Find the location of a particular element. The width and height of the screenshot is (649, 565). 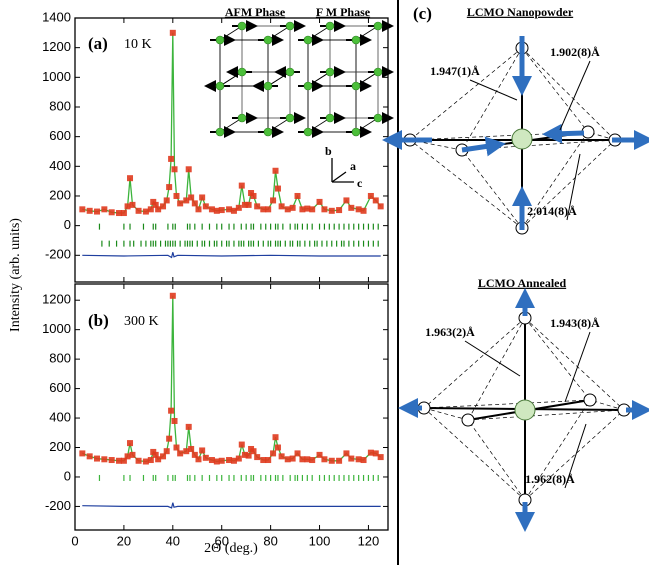

panel-label: (a) is located at coordinates (98, 43).